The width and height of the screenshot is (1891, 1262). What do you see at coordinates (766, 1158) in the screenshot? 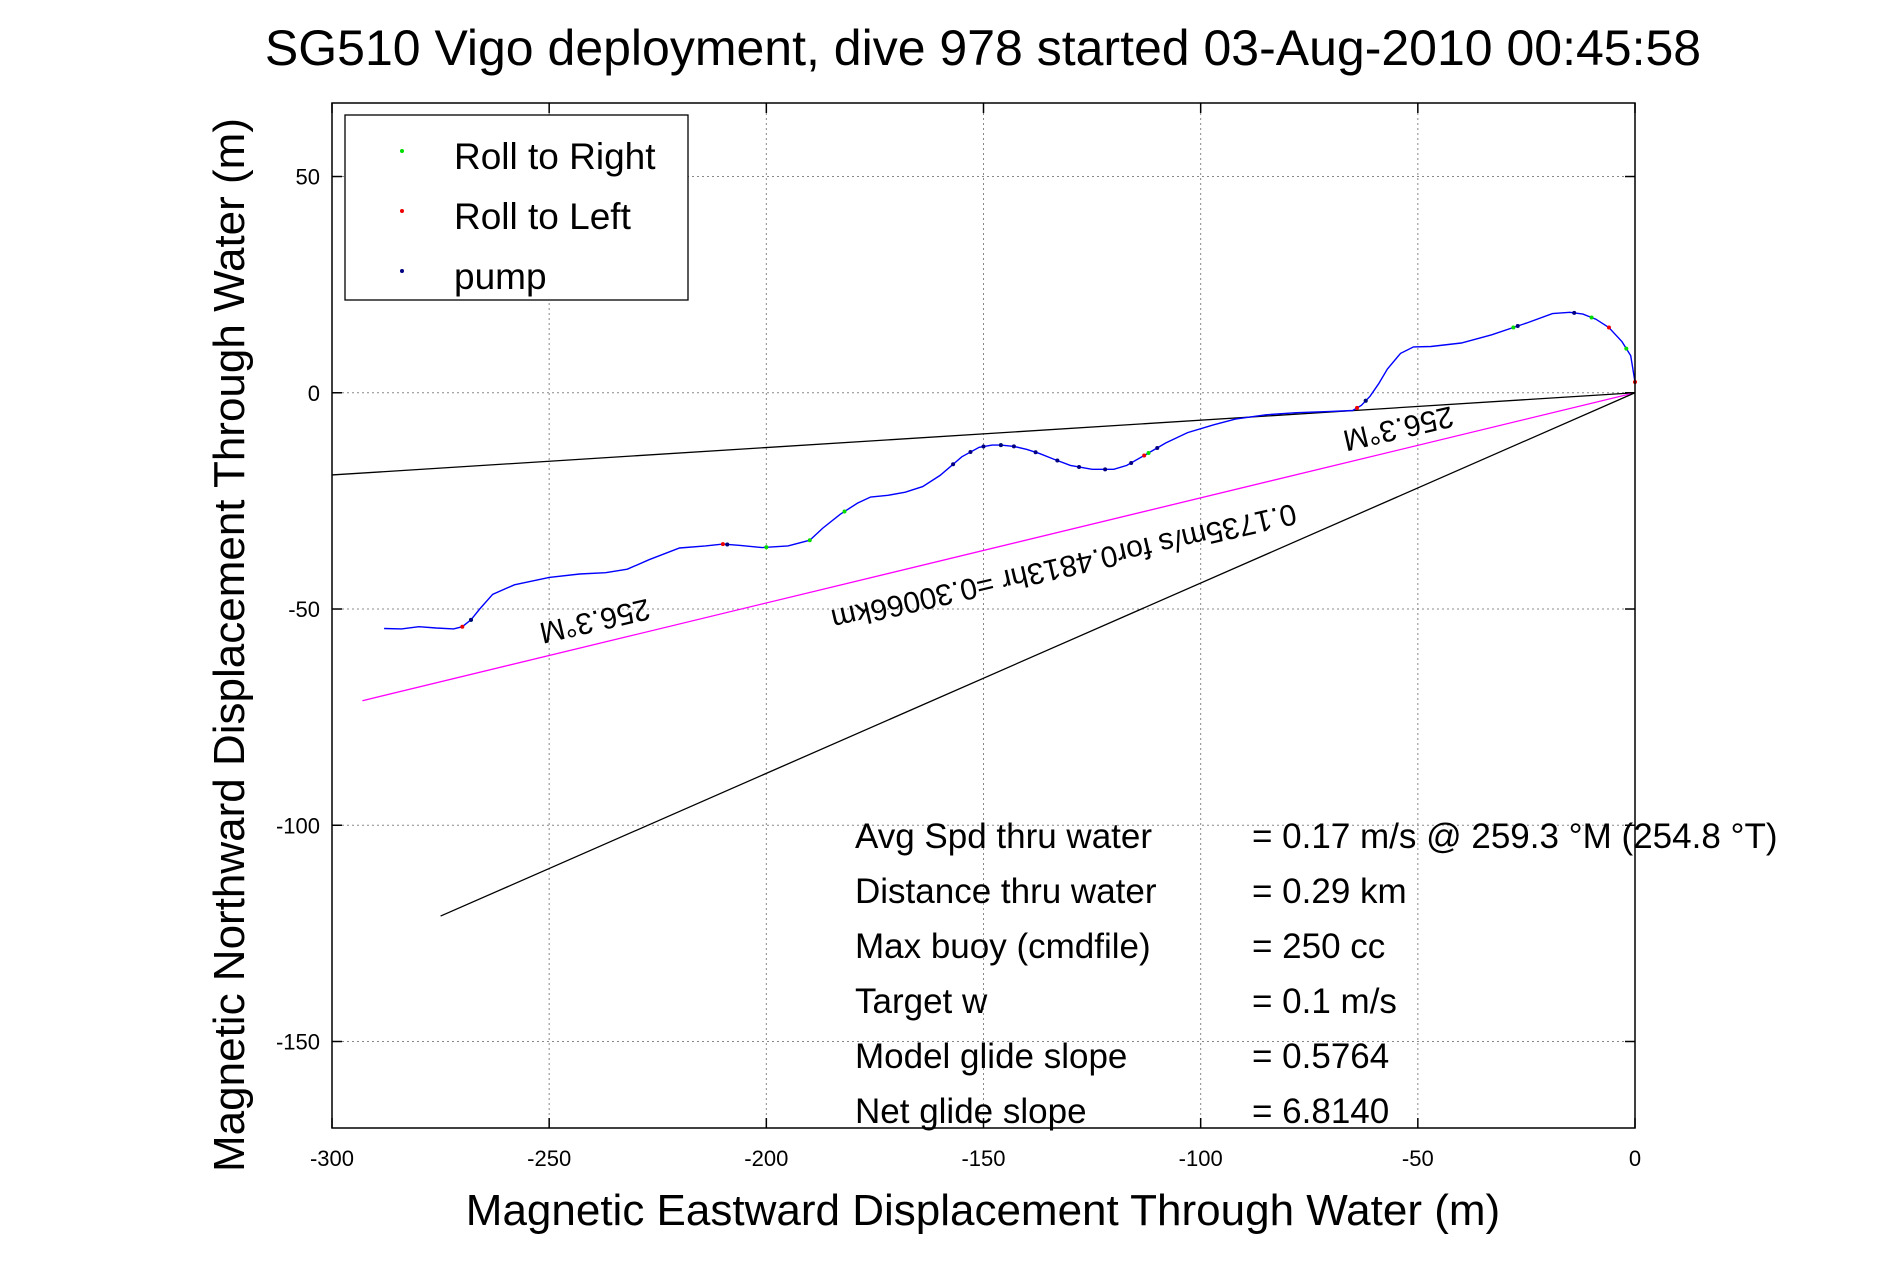
I see `x-tick-label: -200` at bounding box center [766, 1158].